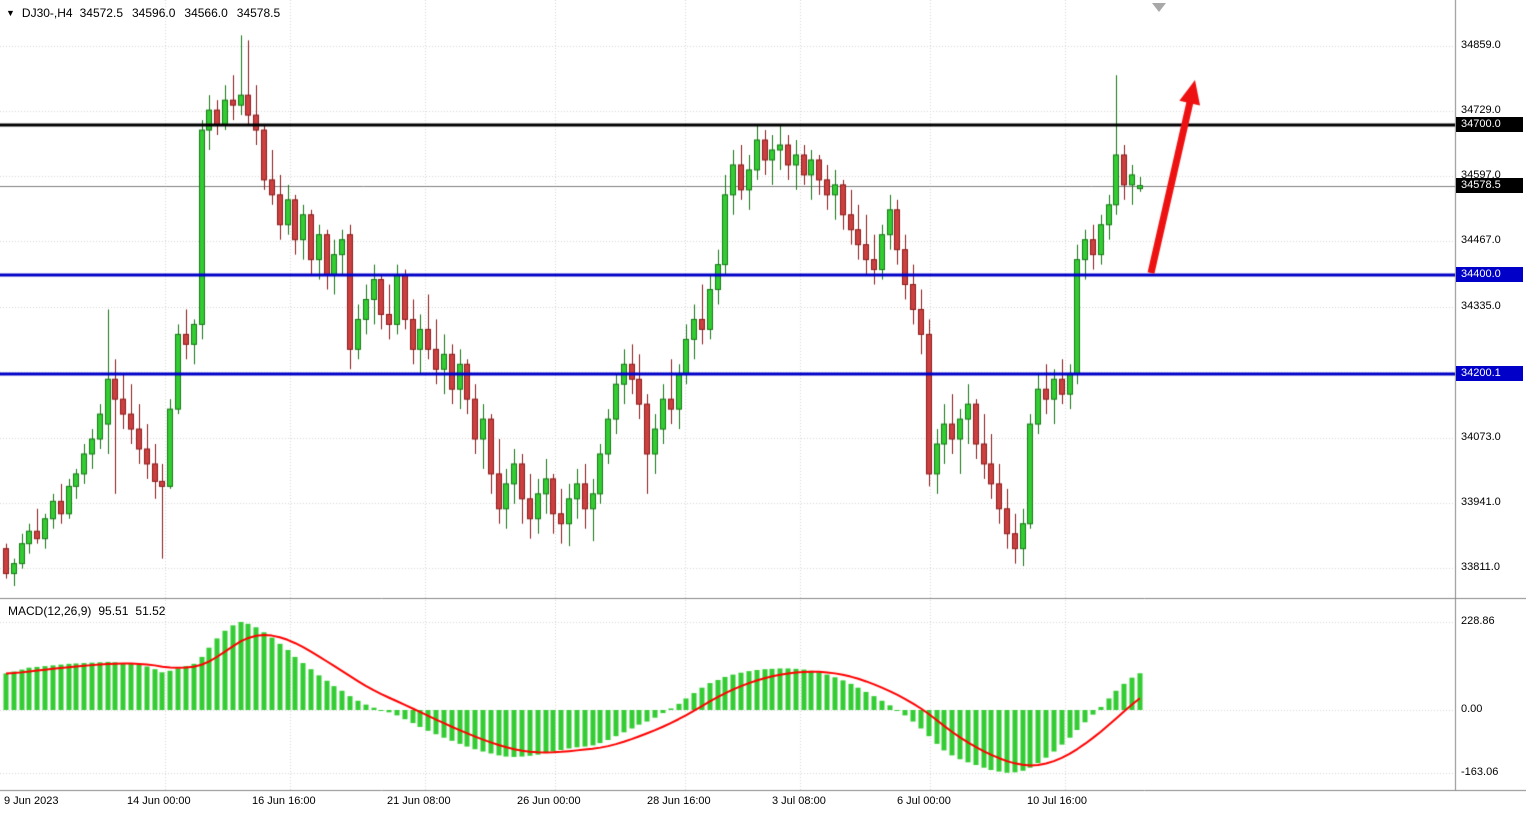 This screenshot has width=1526, height=813. What do you see at coordinates (159, 801) in the screenshot?
I see `time-axis-label: 14 Jun 00:00` at bounding box center [159, 801].